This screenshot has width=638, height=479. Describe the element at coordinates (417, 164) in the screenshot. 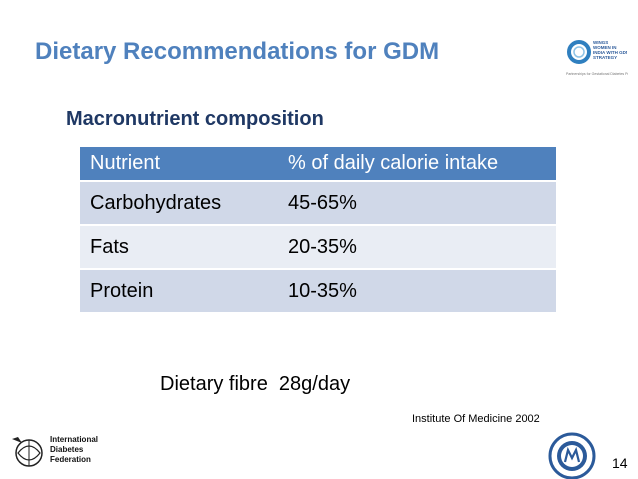

I see `header-daily-calorie: % of daily calorie intake` at that location.